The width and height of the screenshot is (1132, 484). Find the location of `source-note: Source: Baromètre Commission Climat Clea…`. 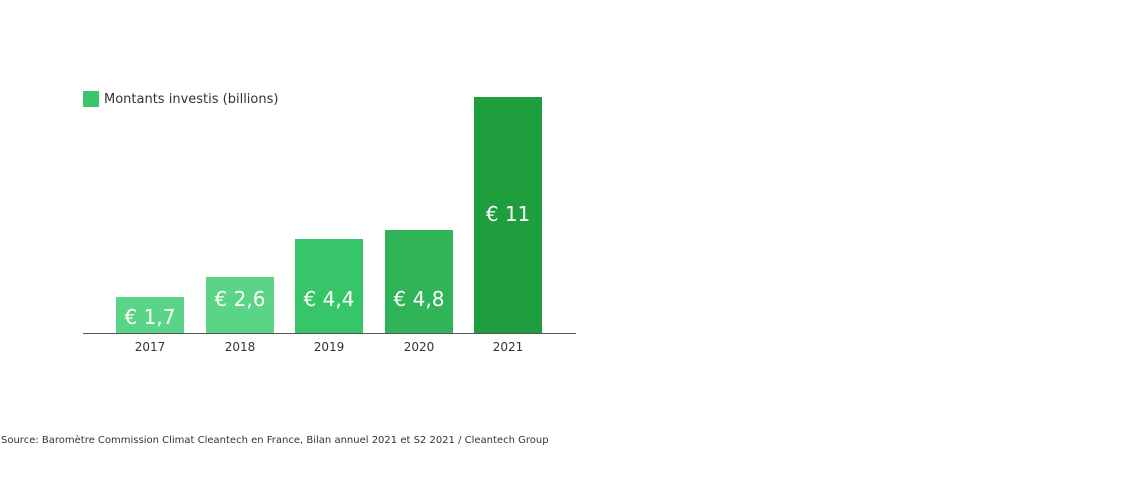

source-note: Source: Baromètre Commission Climat Clea… is located at coordinates (275, 440).